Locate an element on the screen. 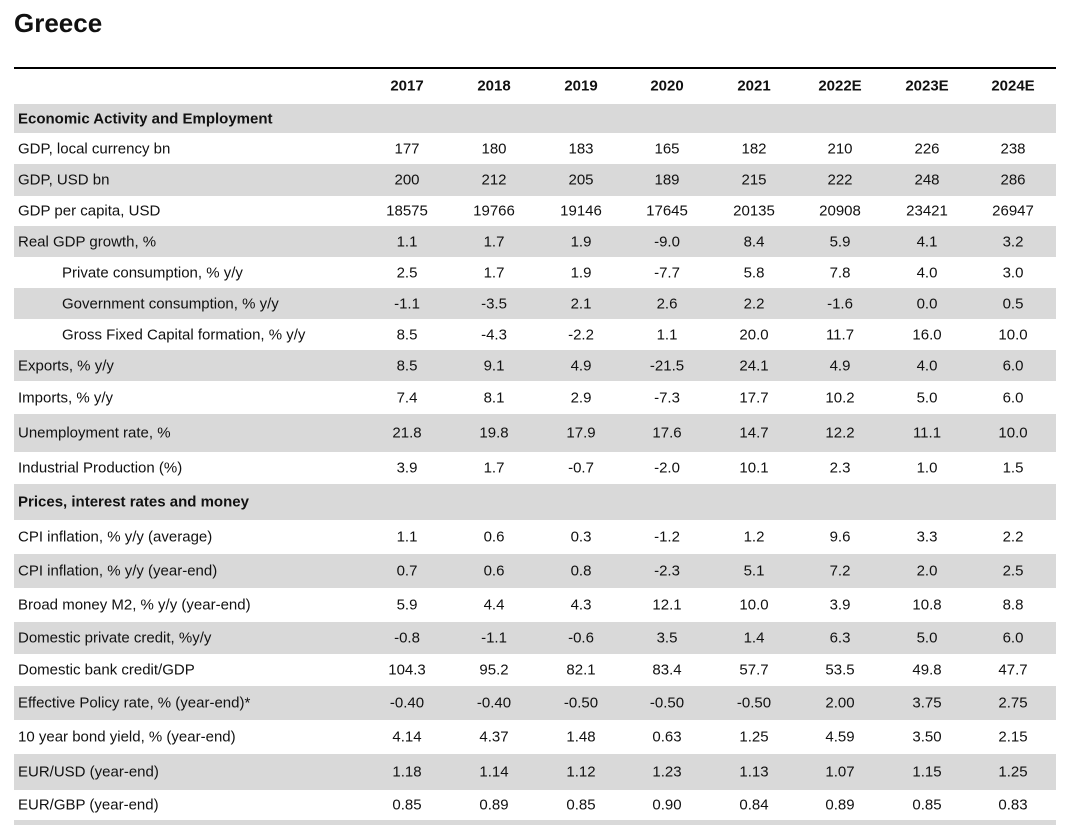 The height and width of the screenshot is (825, 1068). cell-value: 23421 is located at coordinates (927, 211).